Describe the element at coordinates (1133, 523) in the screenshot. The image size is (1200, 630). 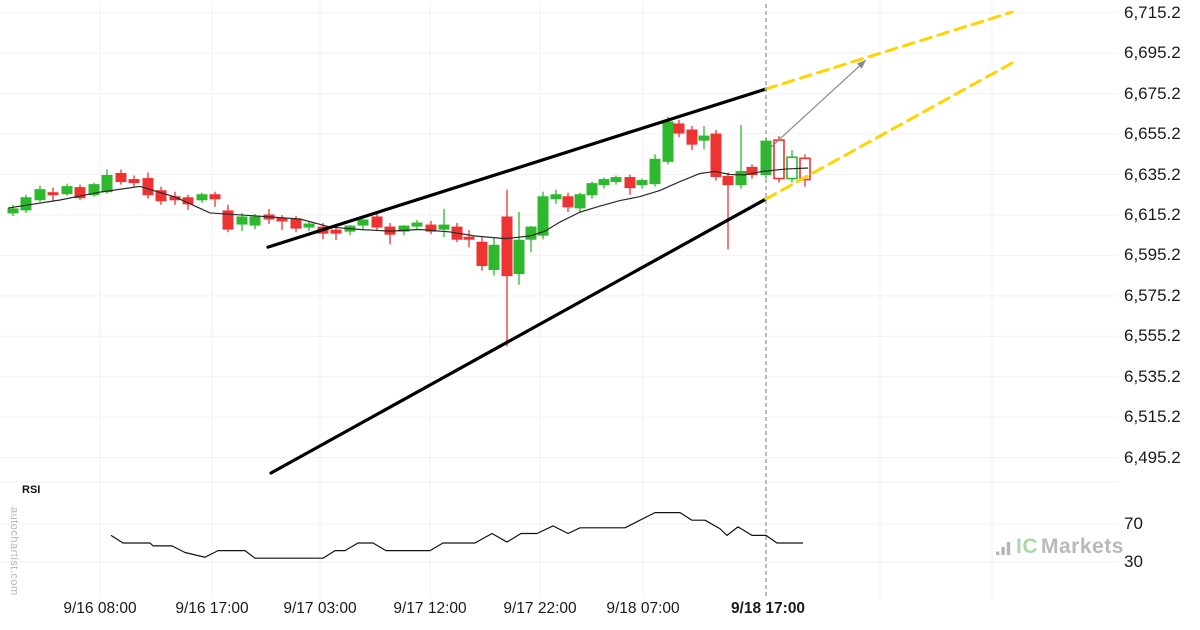
I see `rsi-level-label: 70` at that location.